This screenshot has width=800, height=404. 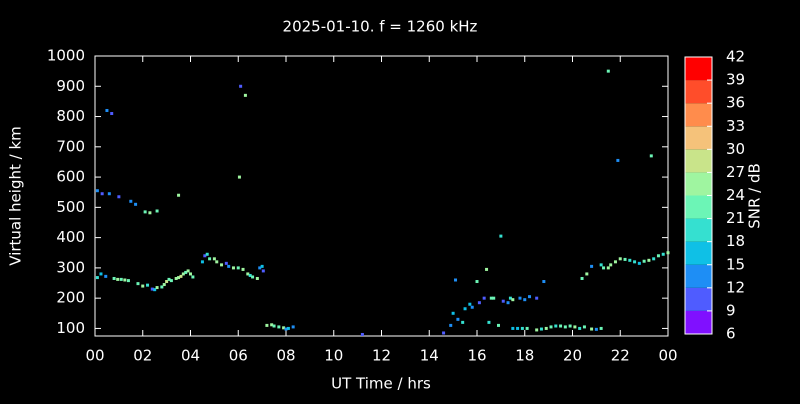 What do you see at coordinates (285, 356) in the screenshot?
I see `x-tick-label: 08` at bounding box center [285, 356].